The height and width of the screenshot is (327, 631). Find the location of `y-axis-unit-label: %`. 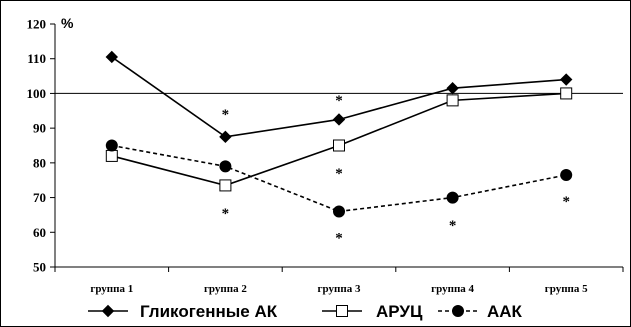

y-axis-unit-label: % is located at coordinates (67, 23).